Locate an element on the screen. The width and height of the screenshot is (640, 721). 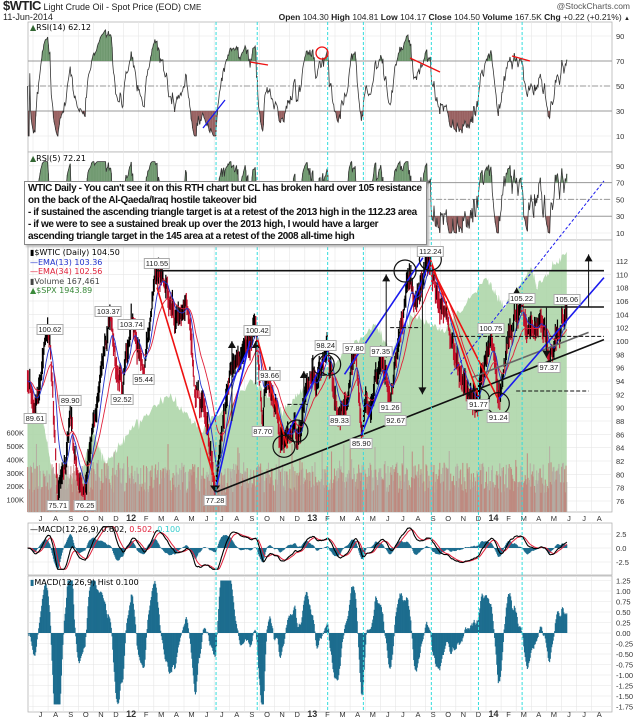
price-tick-label: 84 is located at coordinates (620, 448).